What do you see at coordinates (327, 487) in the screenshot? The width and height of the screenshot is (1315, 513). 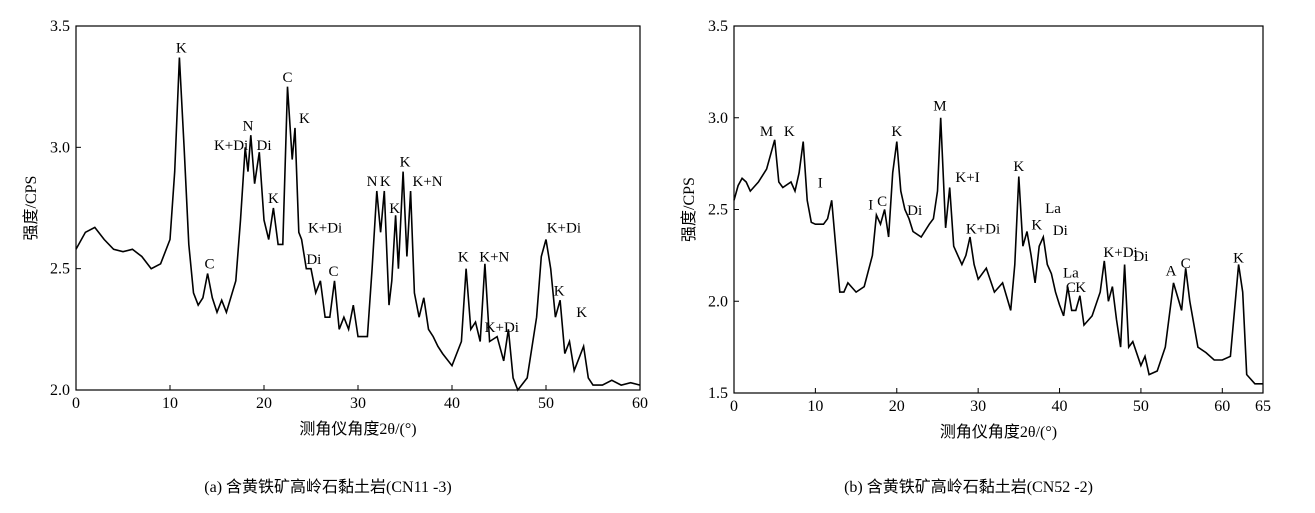 I see `caption: (a) 含黄铁矿高岭石黏土岩(CN11 -3)` at bounding box center [327, 487].